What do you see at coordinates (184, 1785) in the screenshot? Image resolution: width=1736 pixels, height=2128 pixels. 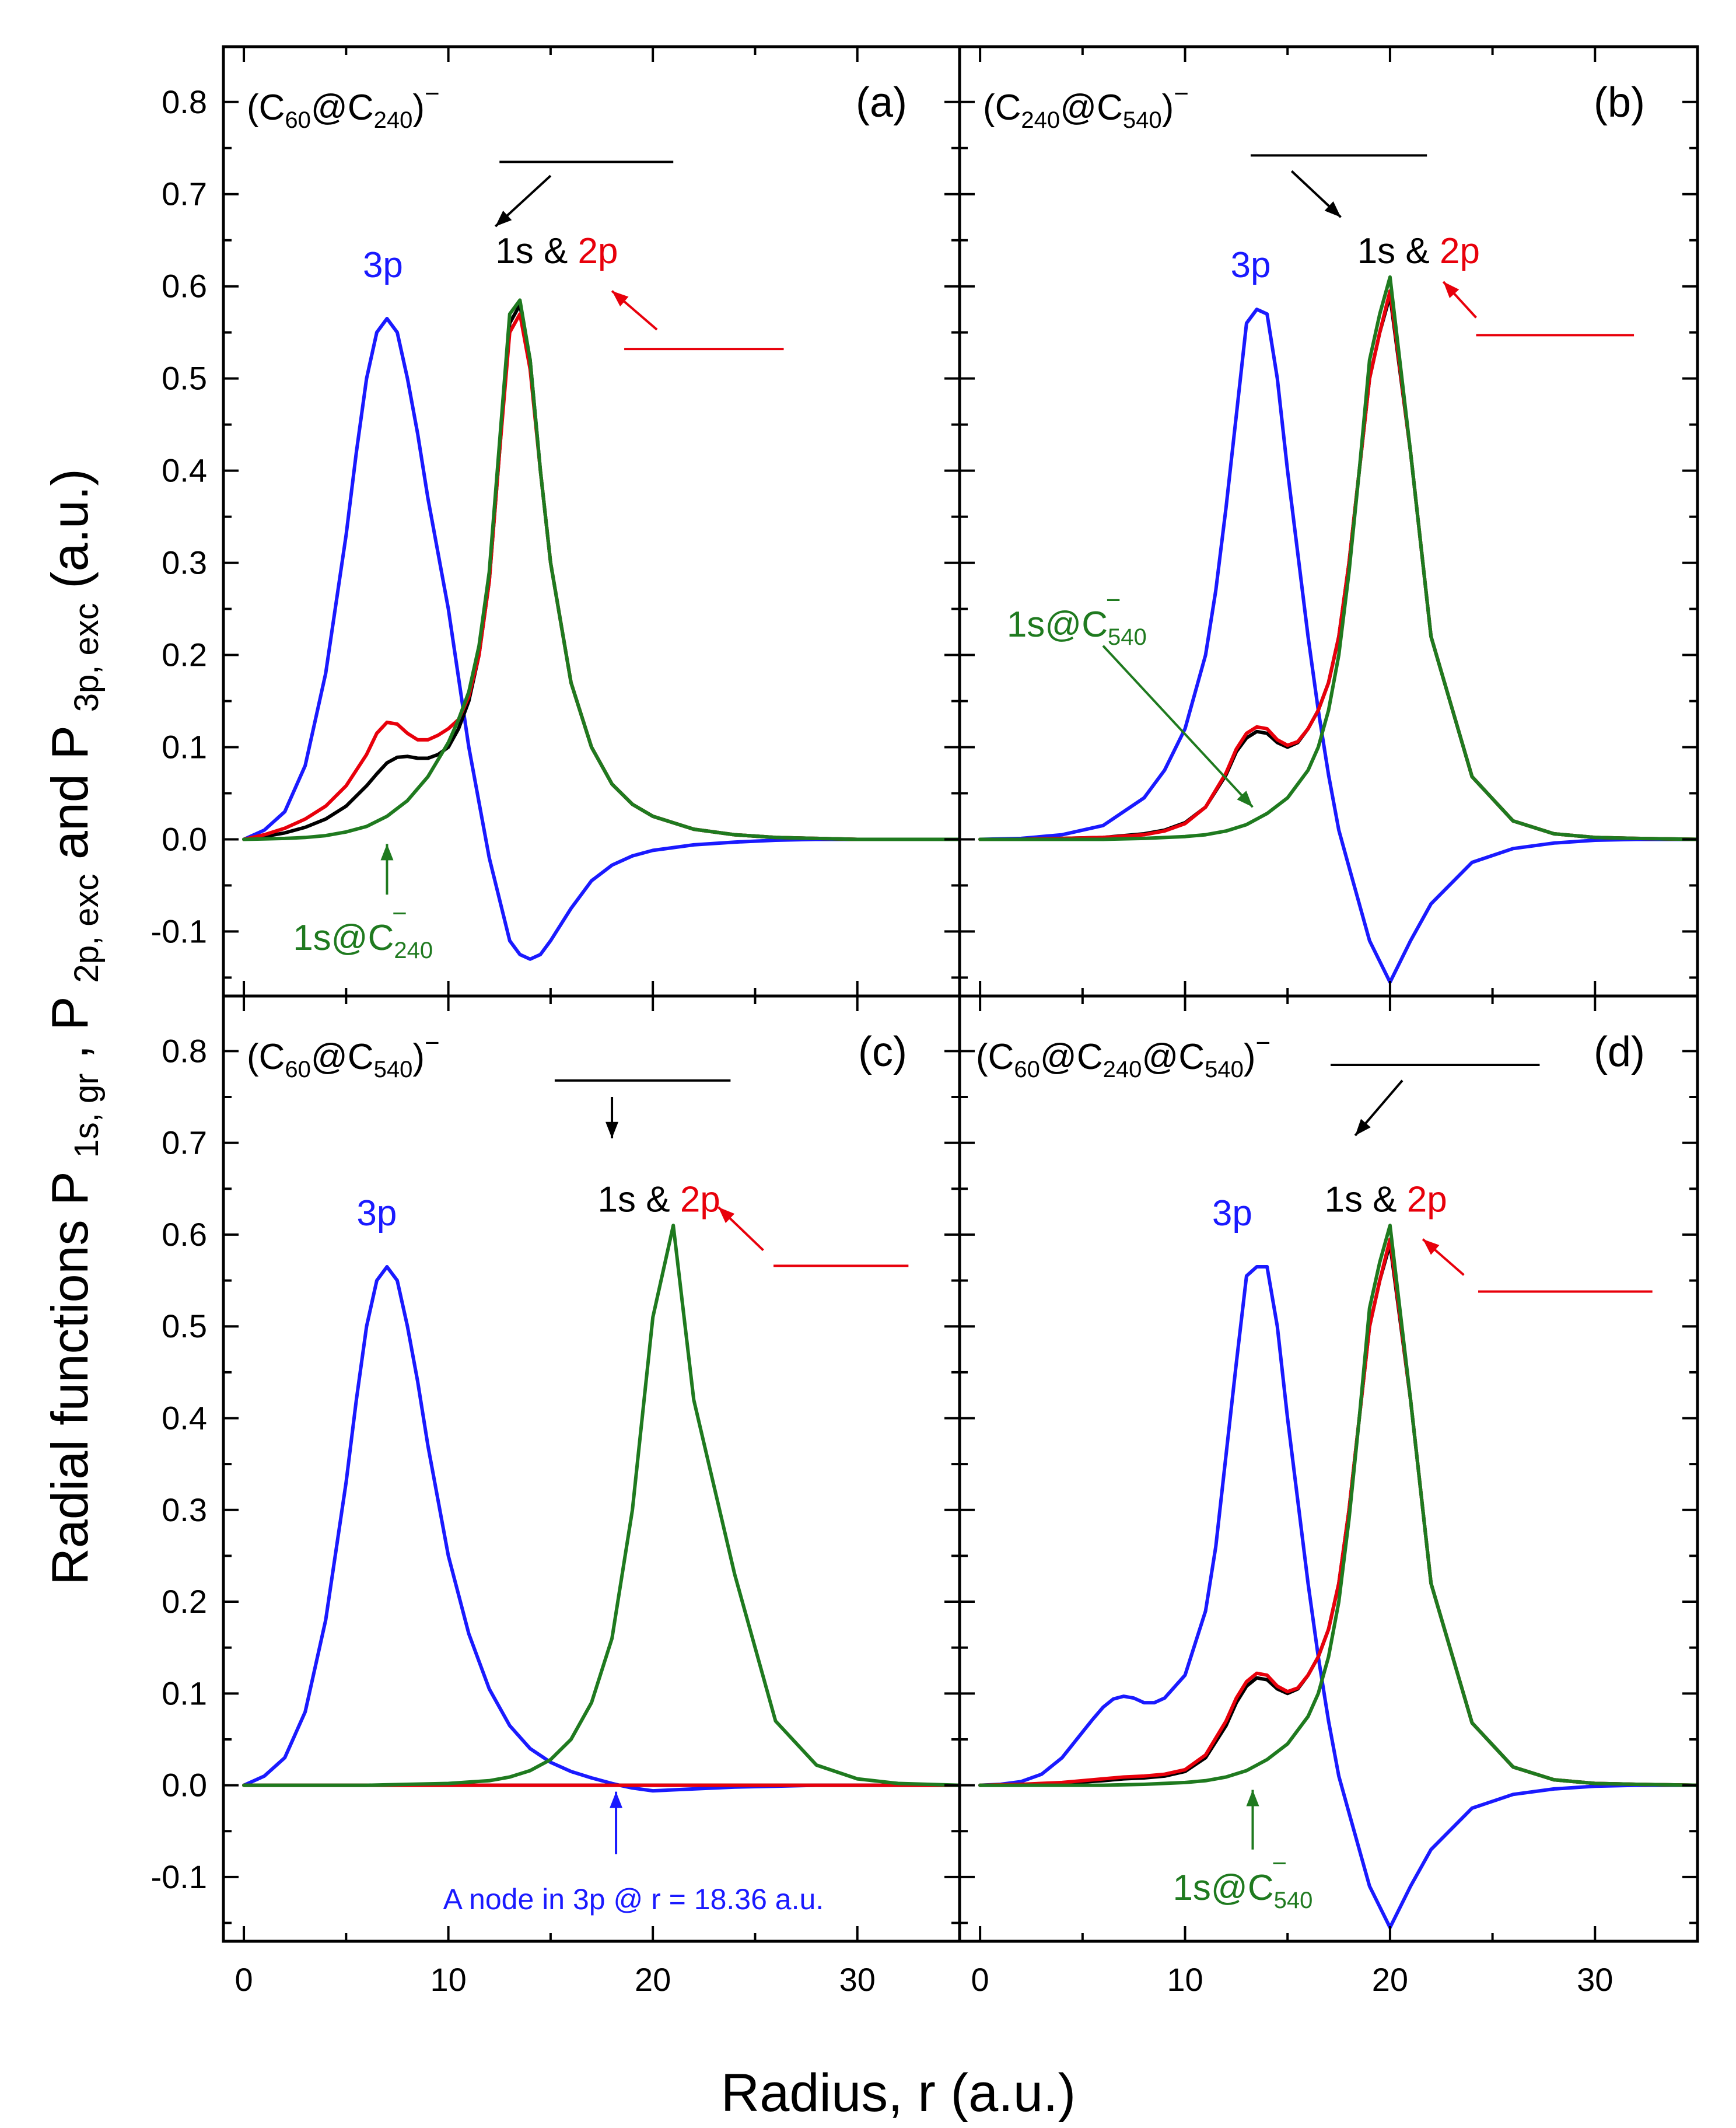 I see `y-tick-label: 0.0` at bounding box center [184, 1785].